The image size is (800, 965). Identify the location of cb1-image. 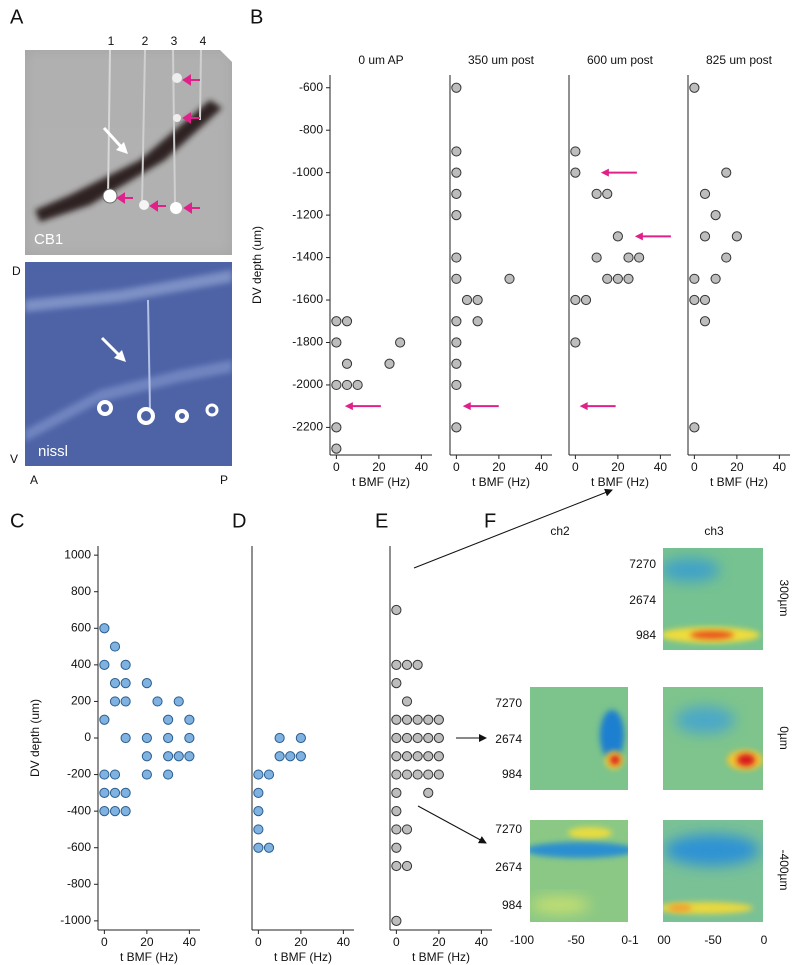
(128, 152).